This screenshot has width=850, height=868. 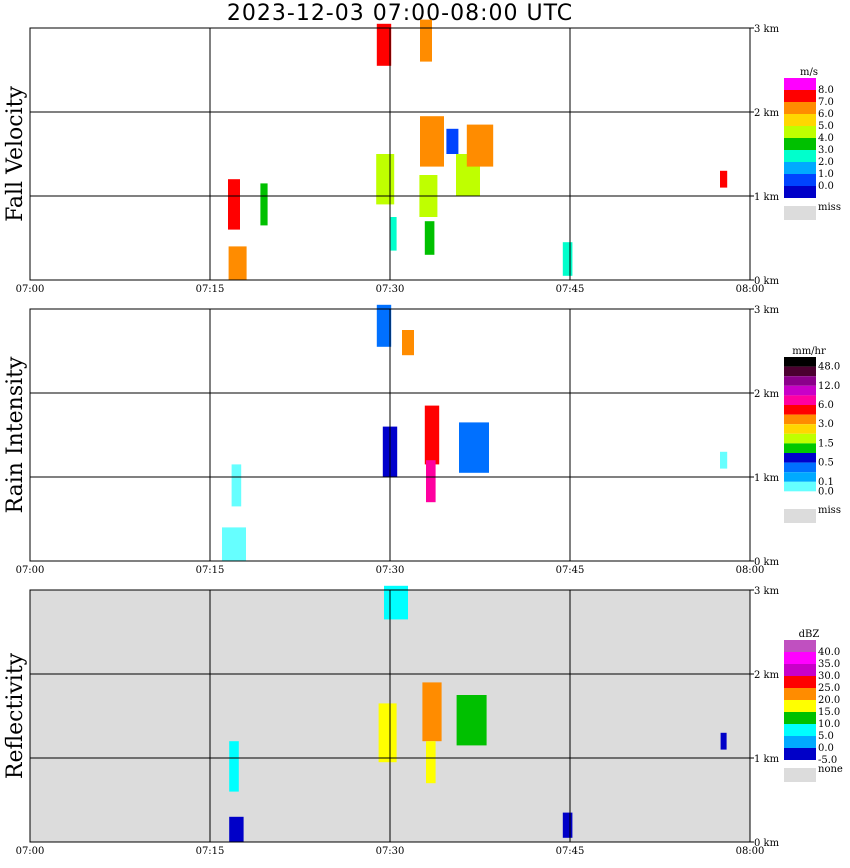 I want to click on legend-missing-label: miss, so click(x=829, y=207).